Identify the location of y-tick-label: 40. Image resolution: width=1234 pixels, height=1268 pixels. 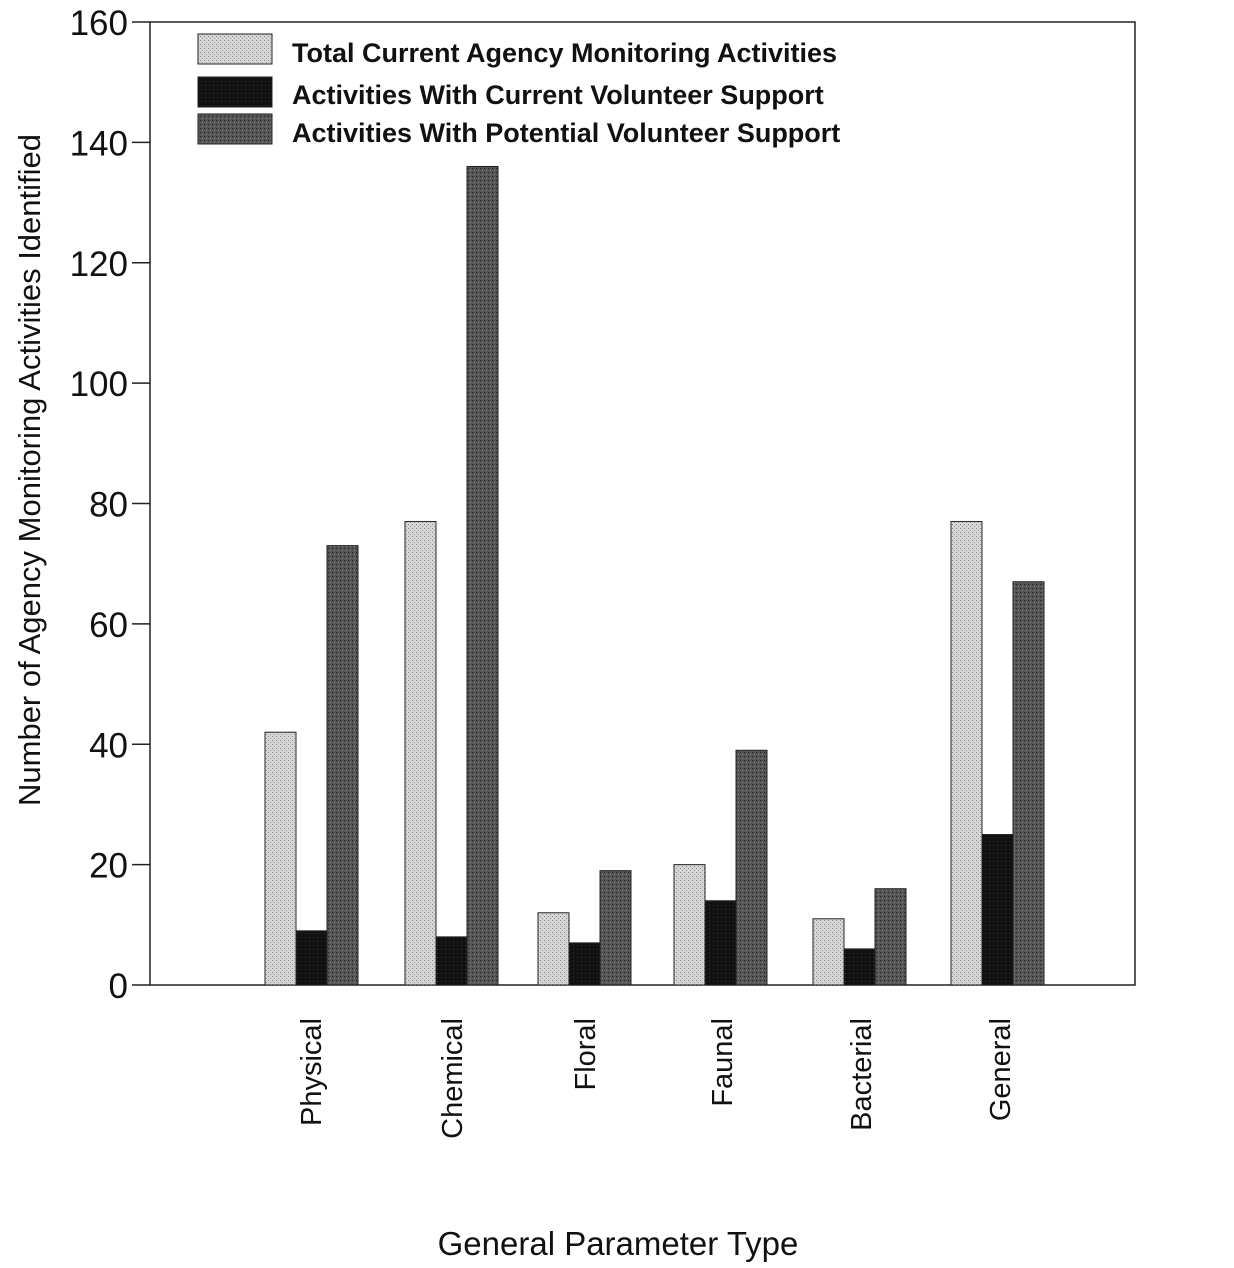
(108, 745).